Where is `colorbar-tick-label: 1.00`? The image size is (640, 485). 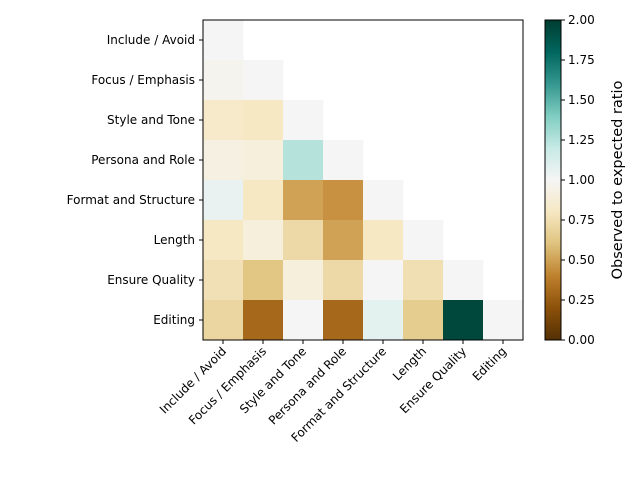 colorbar-tick-label: 1.00 is located at coordinates (581, 180).